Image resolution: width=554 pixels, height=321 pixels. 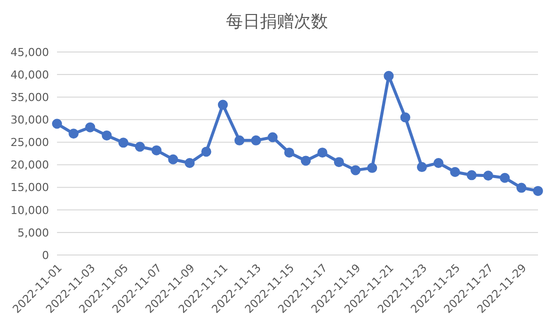 I want to click on y-tick-label: 0, so click(x=45, y=255).